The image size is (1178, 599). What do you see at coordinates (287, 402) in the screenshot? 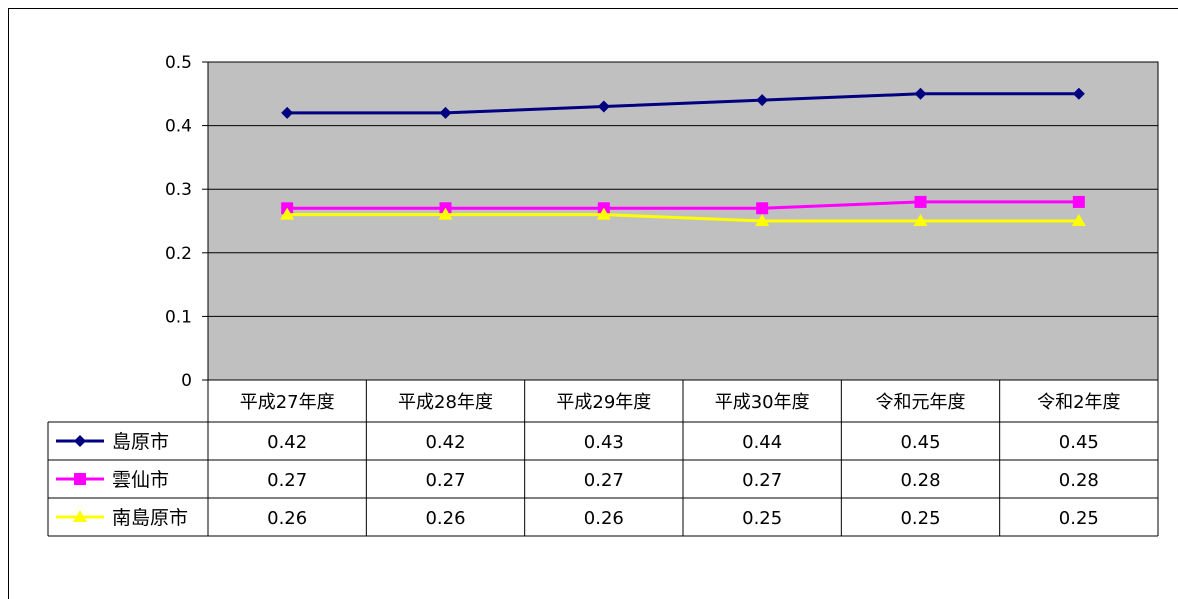
I see `category-label: 平成27年度` at bounding box center [287, 402].